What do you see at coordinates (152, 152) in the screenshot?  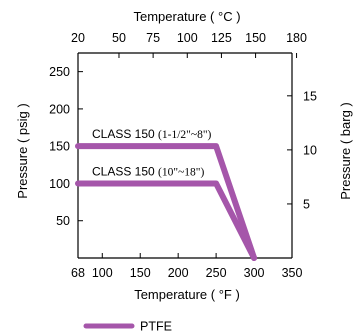 I see `annotation-layer: CLASS 150 (1-1/2"~8")CLASS 150 (10"~18")` at bounding box center [152, 152].